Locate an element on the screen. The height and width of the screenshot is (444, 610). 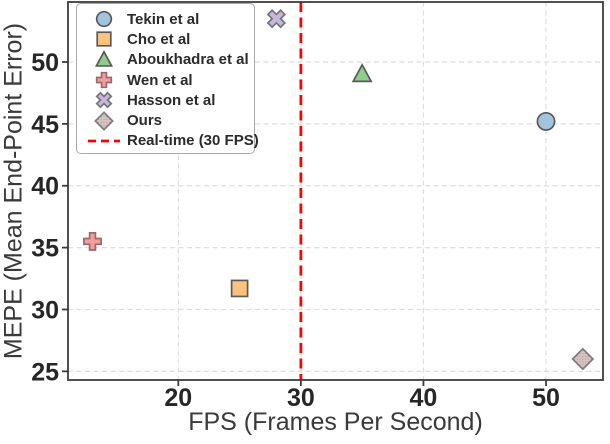
y-tick-label: 30 is located at coordinates (45, 310).